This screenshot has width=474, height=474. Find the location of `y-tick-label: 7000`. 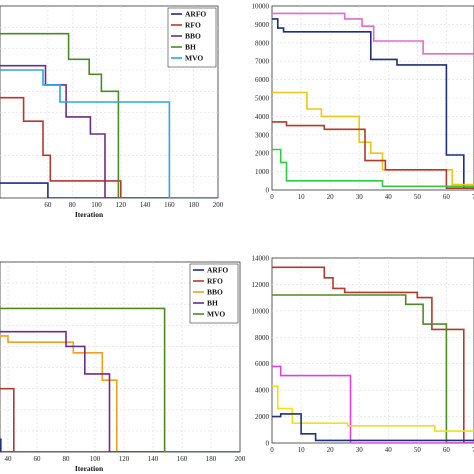

y-tick-label: 7000 is located at coordinates (262, 62).